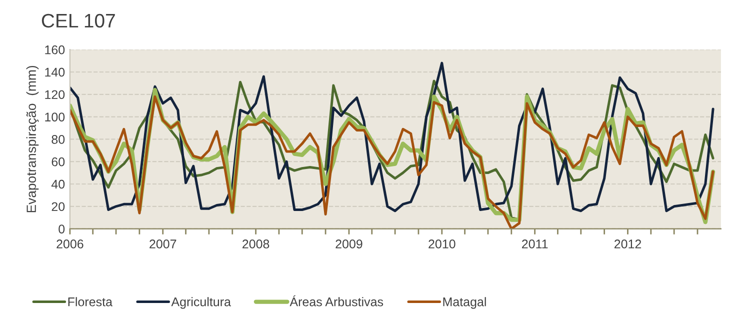 Image resolution: width=744 pixels, height=320 pixels. Describe the element at coordinates (55, 72) in the screenshot. I see `y-tick-label: 140` at that location.